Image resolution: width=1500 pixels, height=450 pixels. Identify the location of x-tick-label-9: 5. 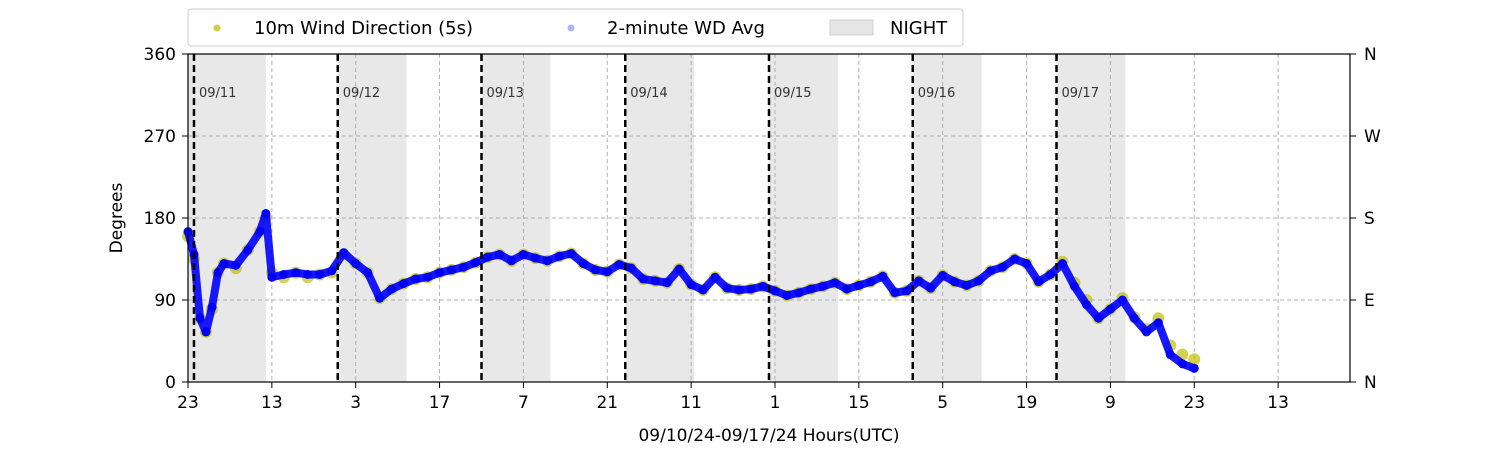
(942, 403).